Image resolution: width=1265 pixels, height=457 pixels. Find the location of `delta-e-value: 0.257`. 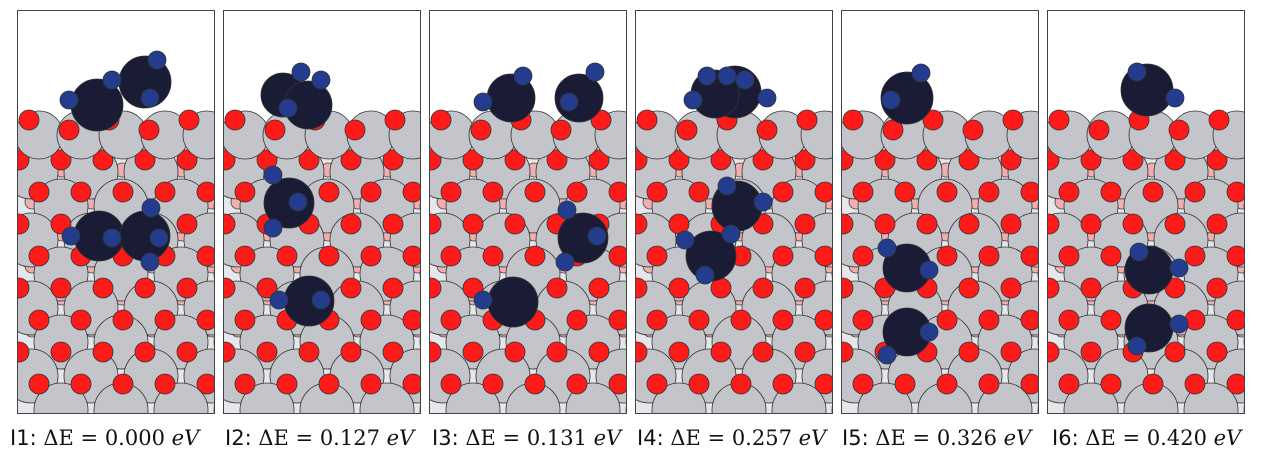

delta-e-value: 0.257 is located at coordinates (761, 438).